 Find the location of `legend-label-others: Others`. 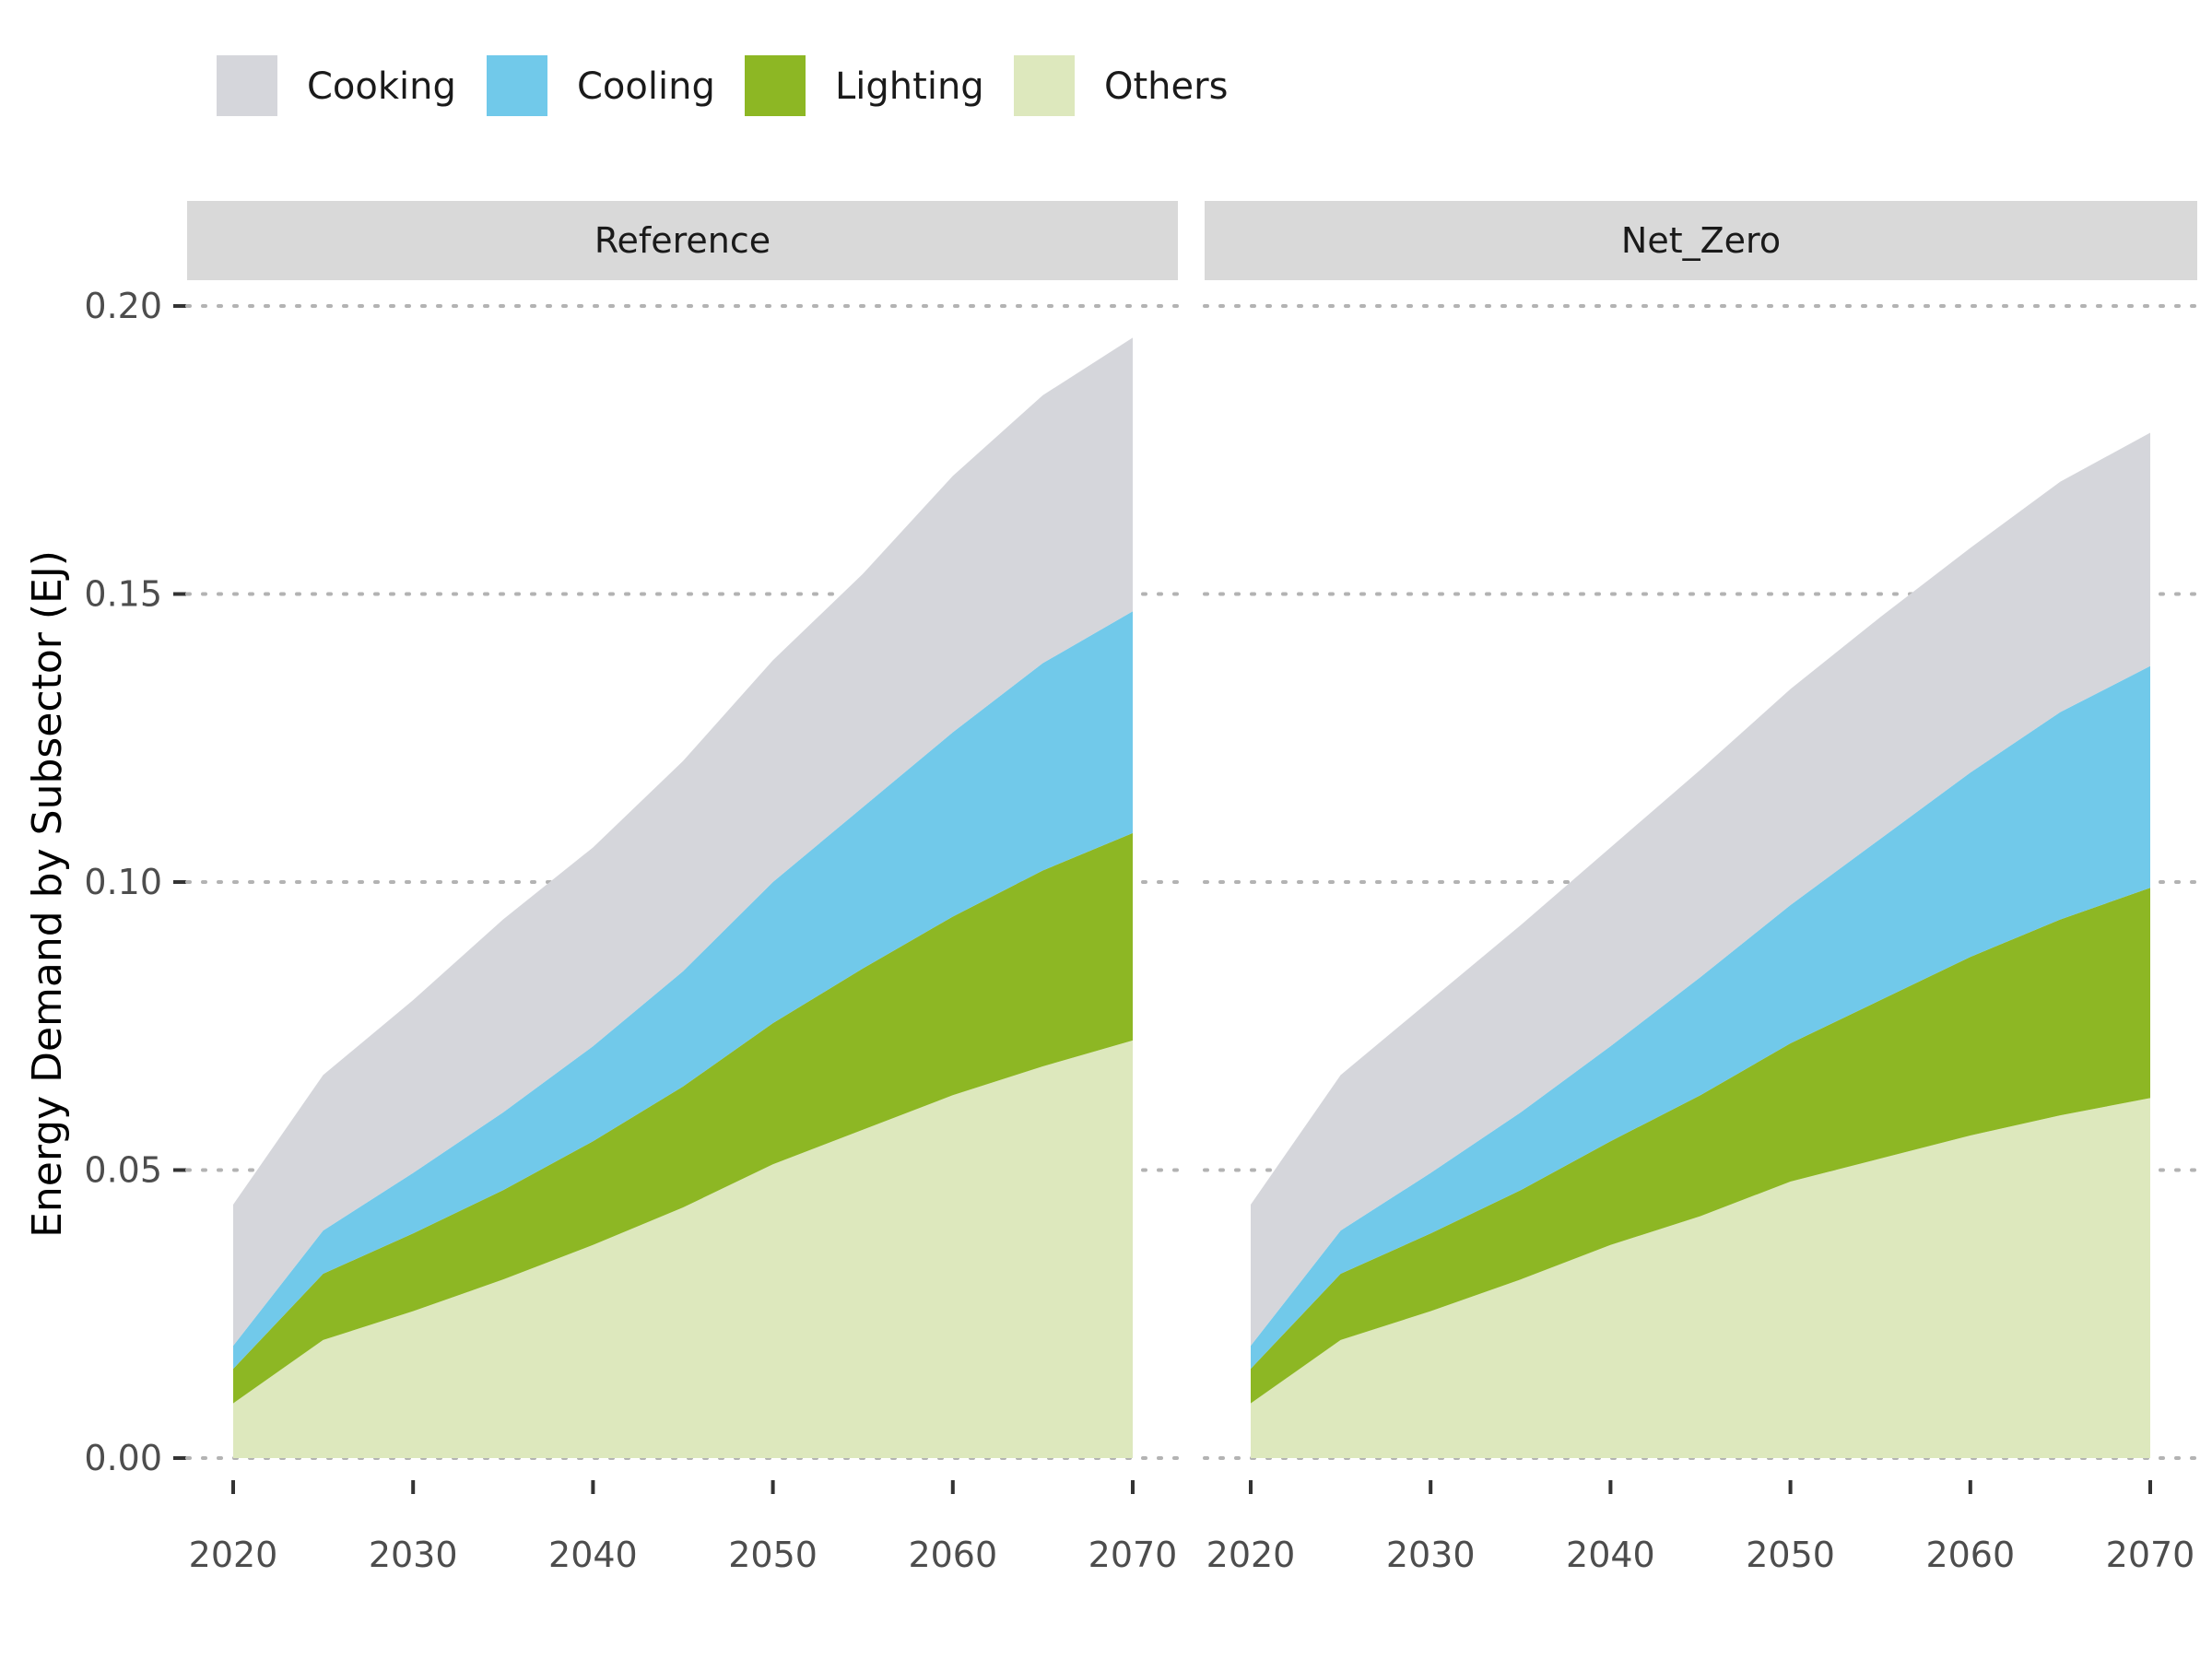

legend-label-others: Others is located at coordinates (1166, 86).